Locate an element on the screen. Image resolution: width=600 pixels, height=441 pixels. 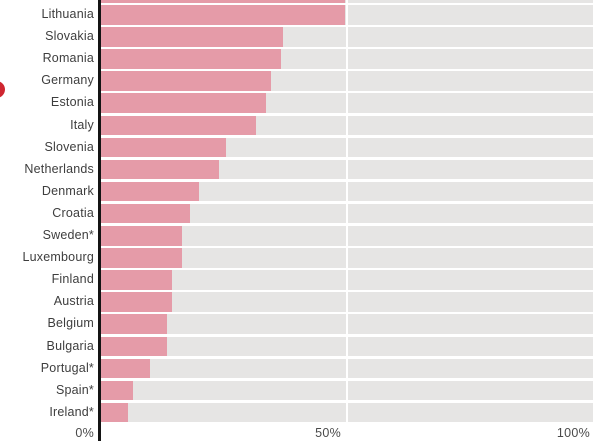
x-axis: 0% 50% 100% is located at coordinates (300, 433).